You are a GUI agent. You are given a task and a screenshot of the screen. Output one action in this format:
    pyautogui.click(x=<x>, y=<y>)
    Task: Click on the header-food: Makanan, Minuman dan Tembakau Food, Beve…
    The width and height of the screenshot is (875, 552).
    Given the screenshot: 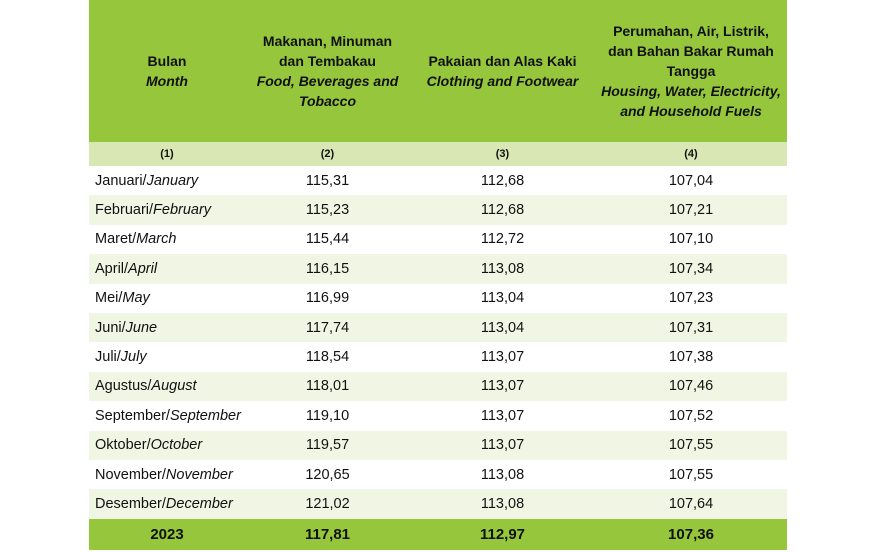 What is the action you would take?
    pyautogui.click(x=327, y=71)
    